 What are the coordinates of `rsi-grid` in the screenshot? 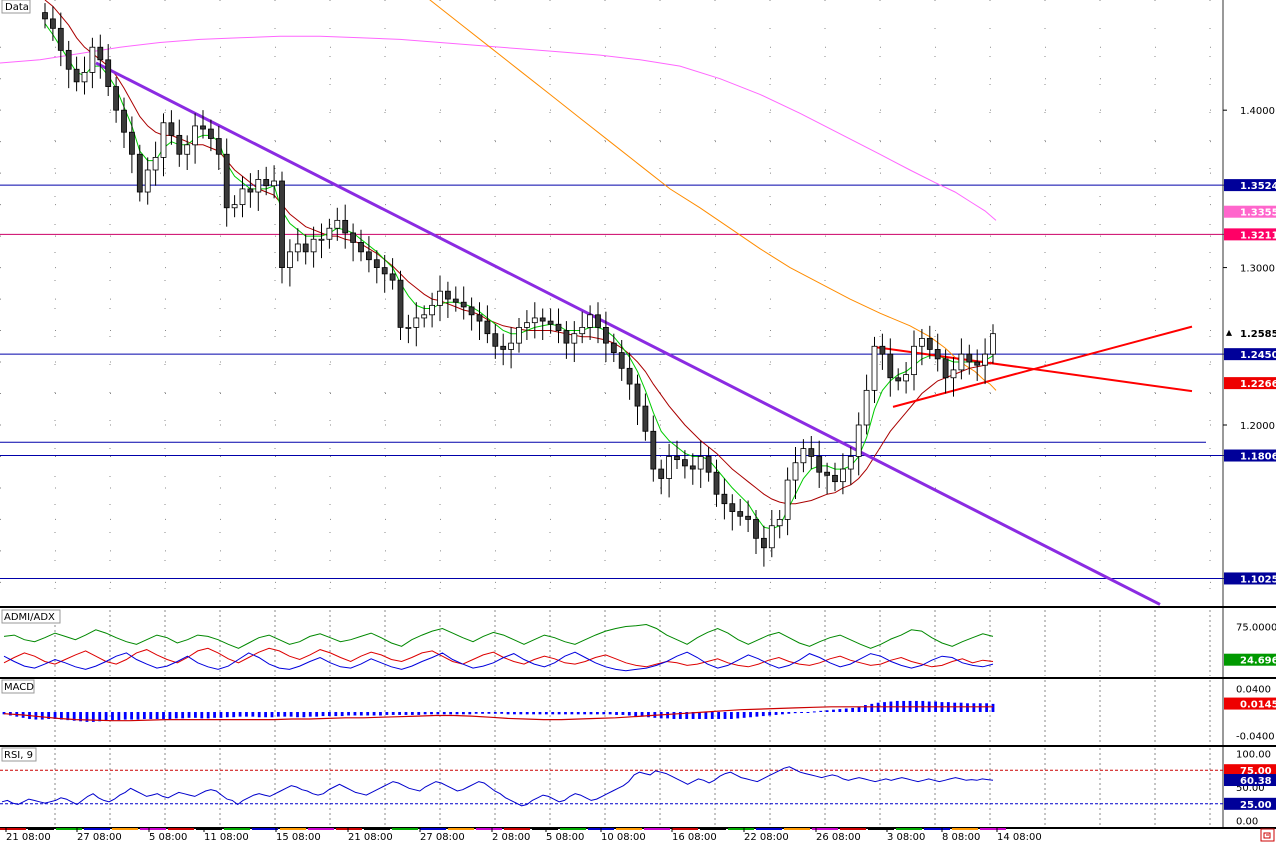 It's located at (611, 787).